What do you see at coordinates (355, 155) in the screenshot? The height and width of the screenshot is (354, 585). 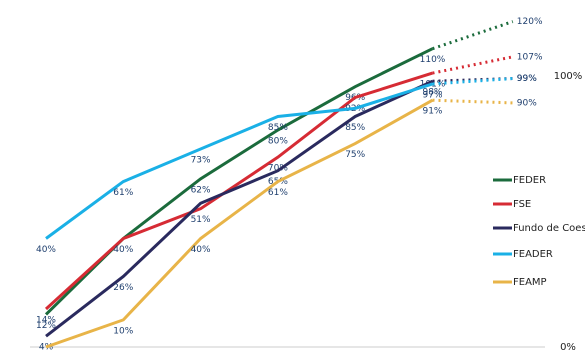 I see `data-label: 75%` at bounding box center [355, 155].